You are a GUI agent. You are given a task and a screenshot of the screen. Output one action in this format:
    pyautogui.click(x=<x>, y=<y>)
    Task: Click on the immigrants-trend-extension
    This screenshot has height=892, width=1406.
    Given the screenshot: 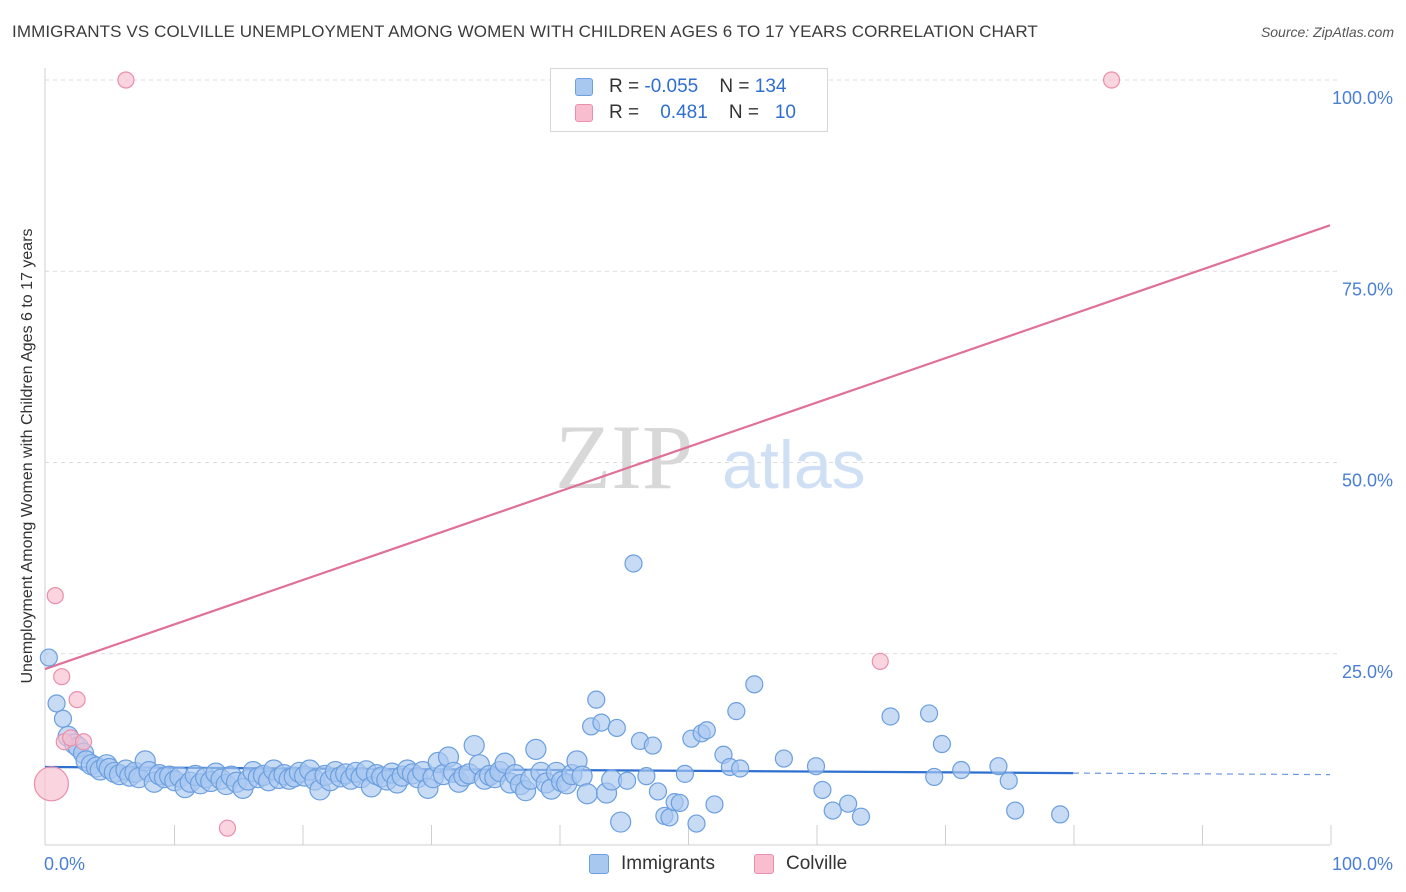 What is the action you would take?
    pyautogui.click(x=1201, y=774)
    